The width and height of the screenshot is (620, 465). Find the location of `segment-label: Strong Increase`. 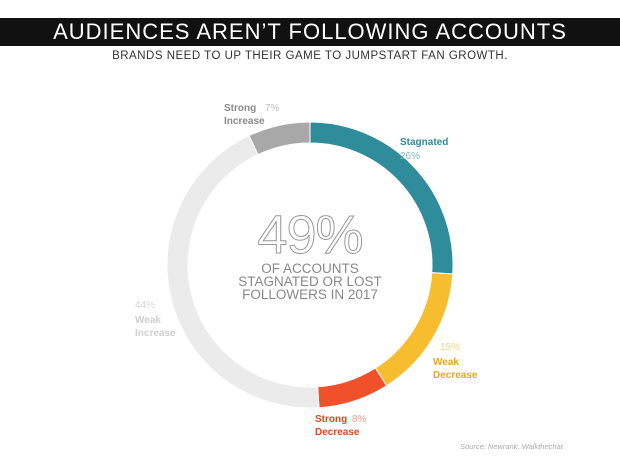

segment-label: Strong Increase is located at coordinates (244, 115).